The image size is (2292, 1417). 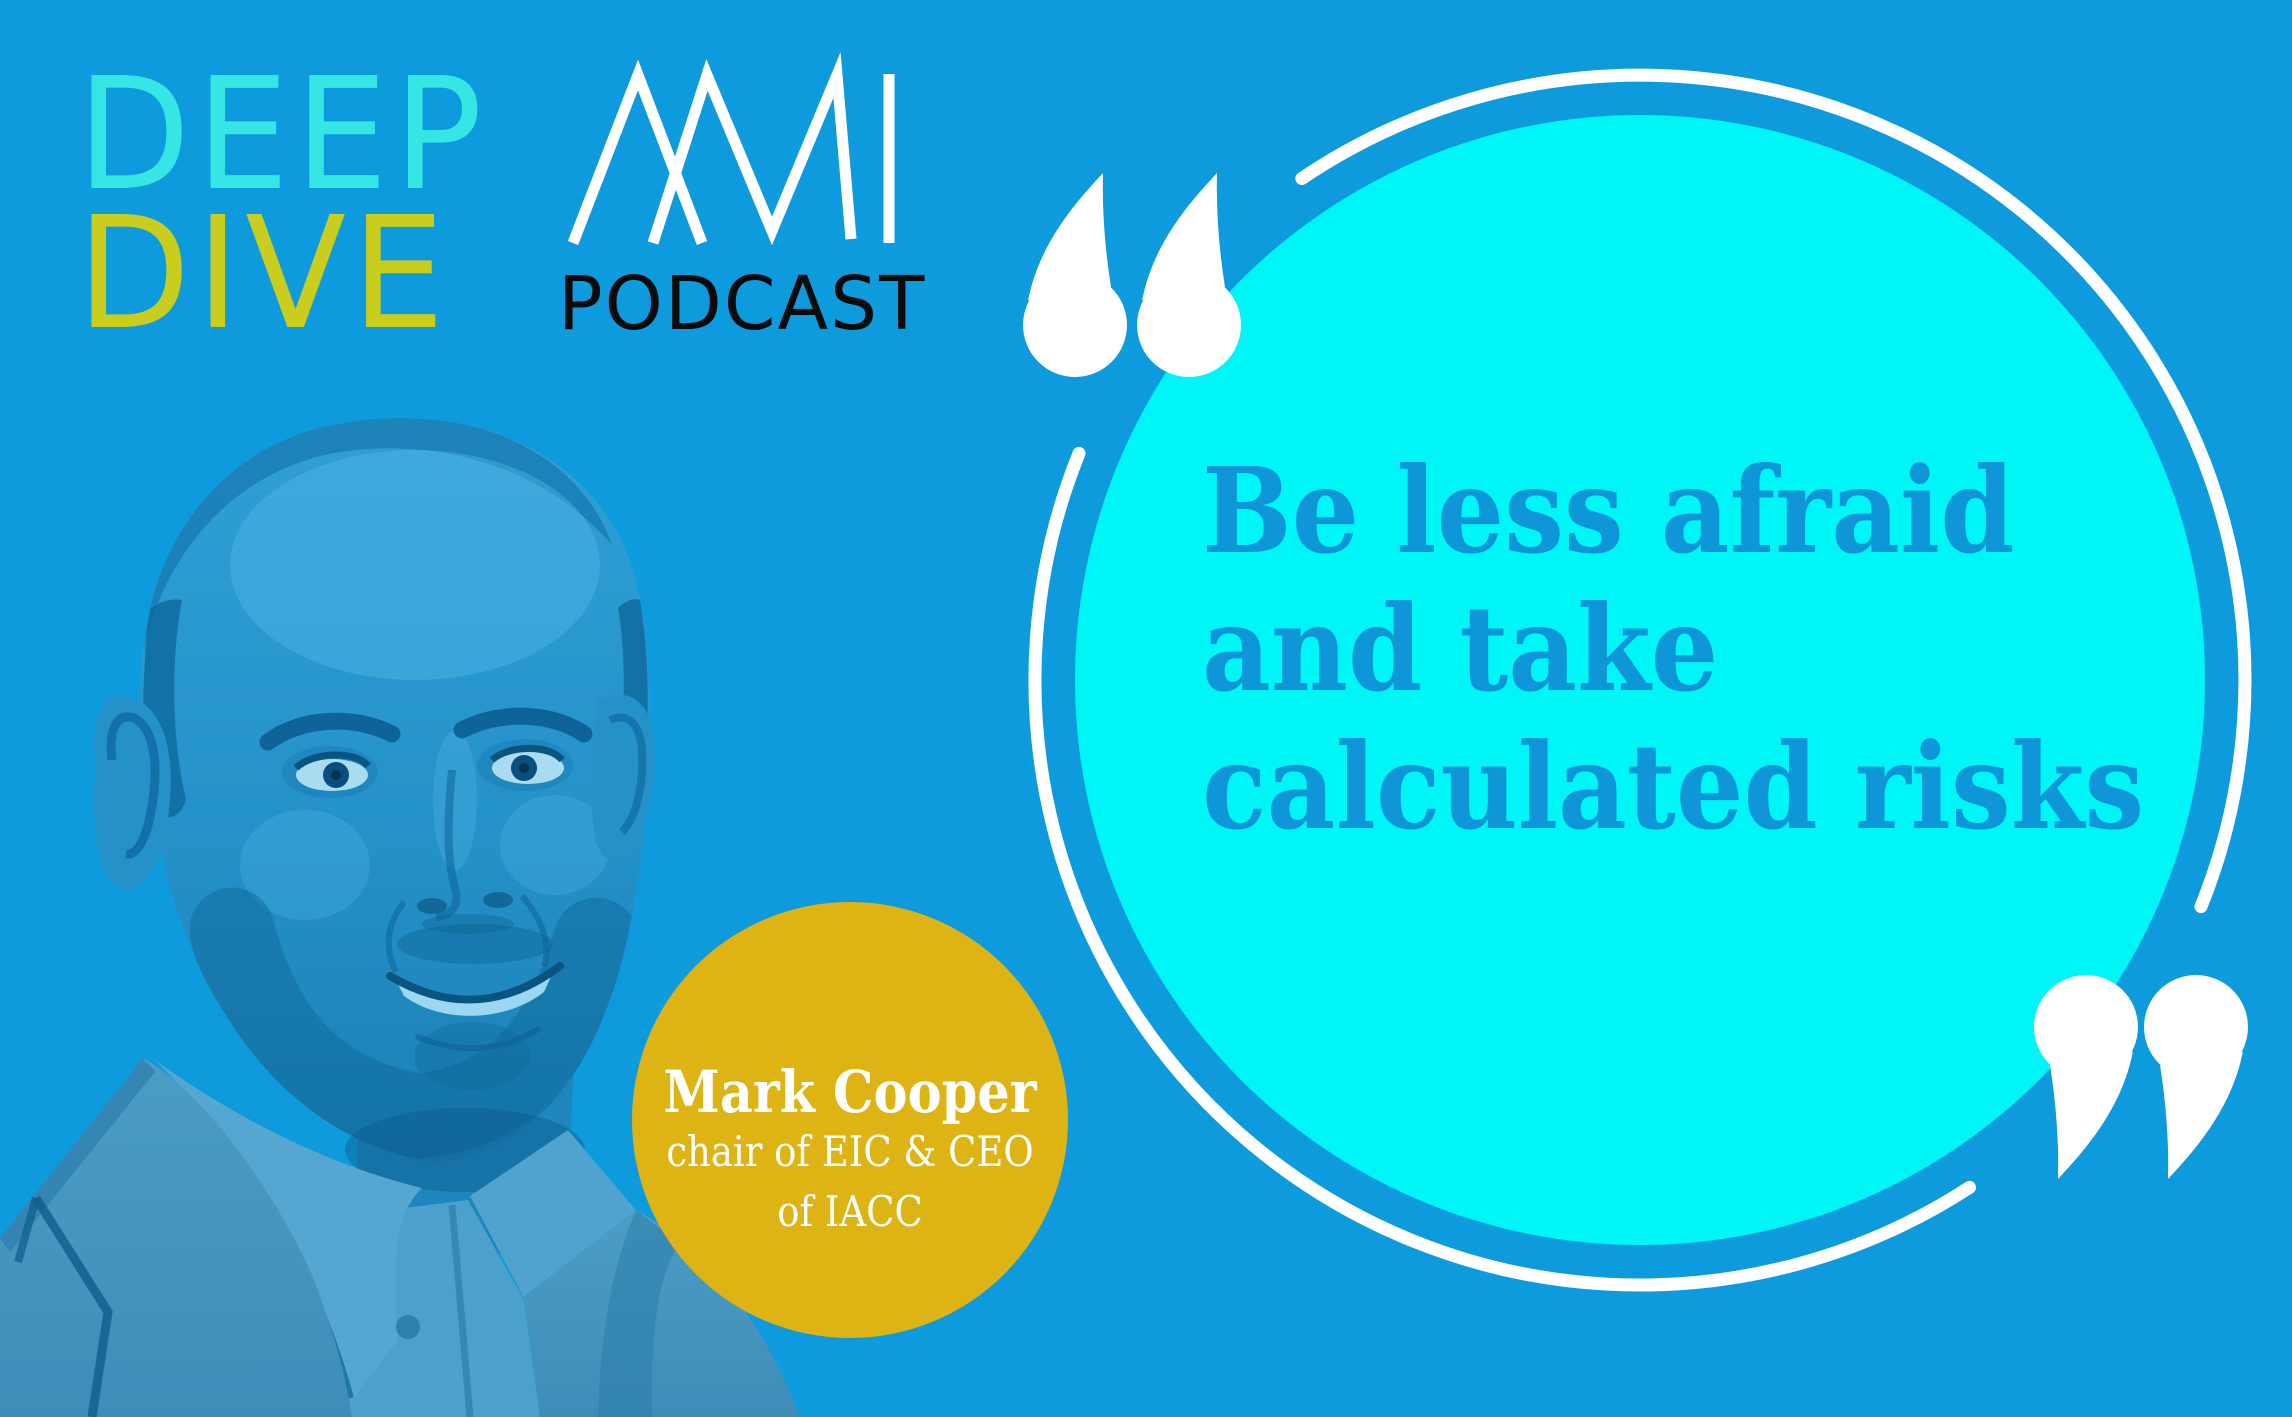 I want to click on speaker-role-line1: chair of EIC & CEO, so click(x=850, y=1151).